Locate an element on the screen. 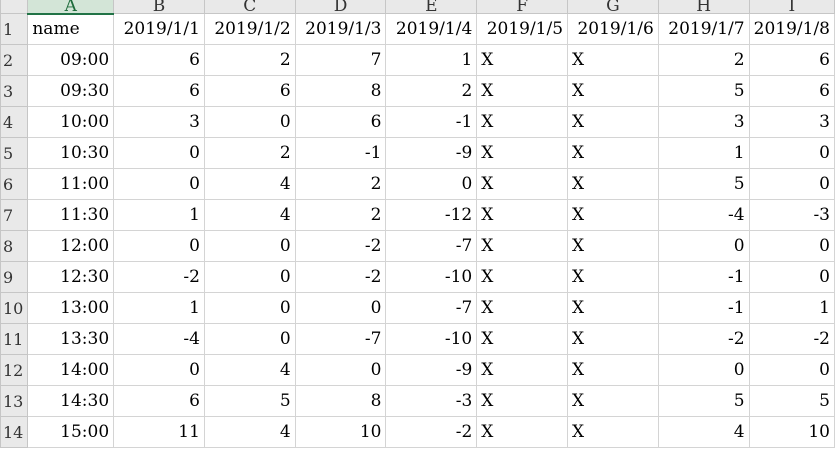 This screenshot has height=452, width=835. cell-c4: 0 is located at coordinates (249, 122).